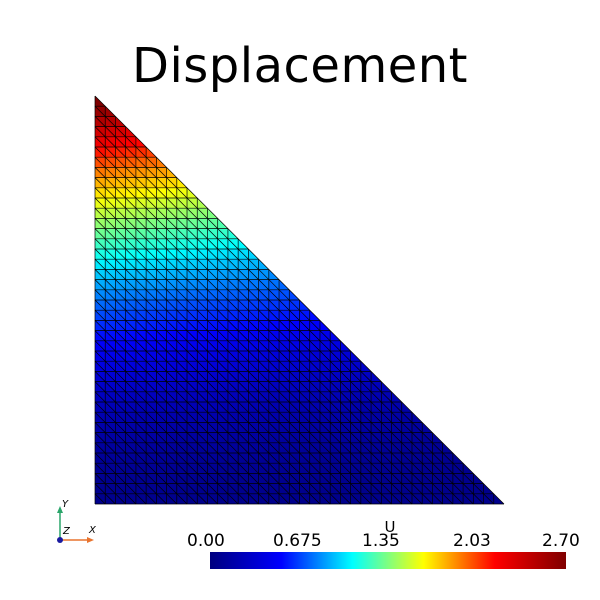  What do you see at coordinates (297, 541) in the screenshot?
I see `colorbar-tick: 0.675` at bounding box center [297, 541].